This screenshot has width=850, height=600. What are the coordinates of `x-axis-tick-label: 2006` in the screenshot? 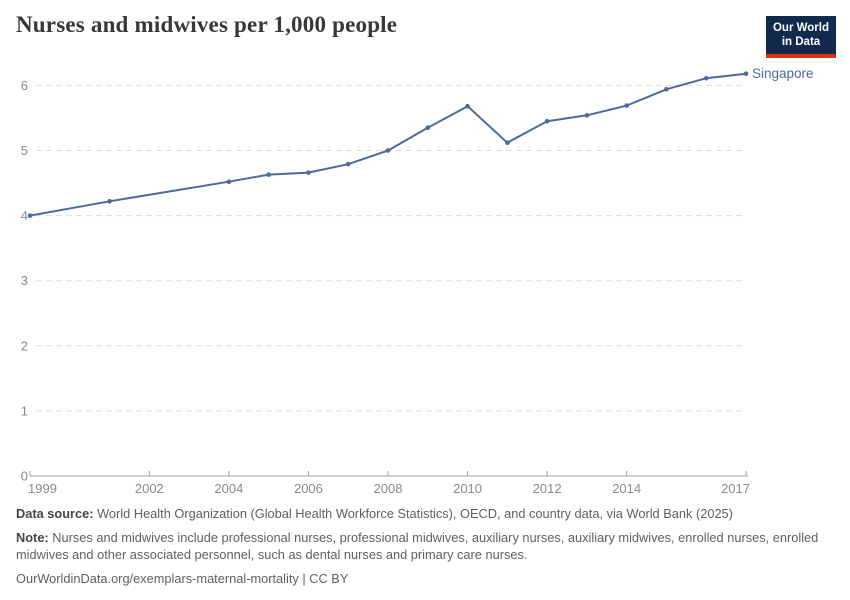 It's located at (308, 488).